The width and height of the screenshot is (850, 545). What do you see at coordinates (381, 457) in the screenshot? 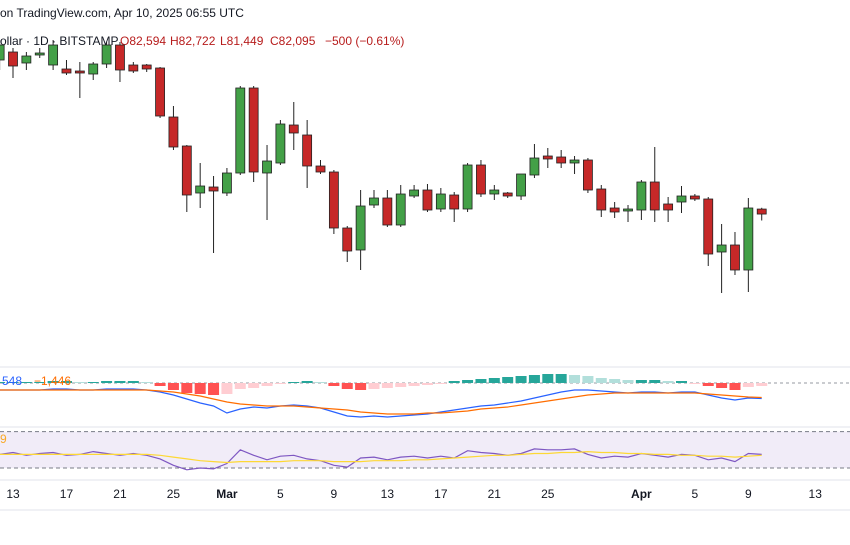
I see `indicator-line` at bounding box center [381, 457].